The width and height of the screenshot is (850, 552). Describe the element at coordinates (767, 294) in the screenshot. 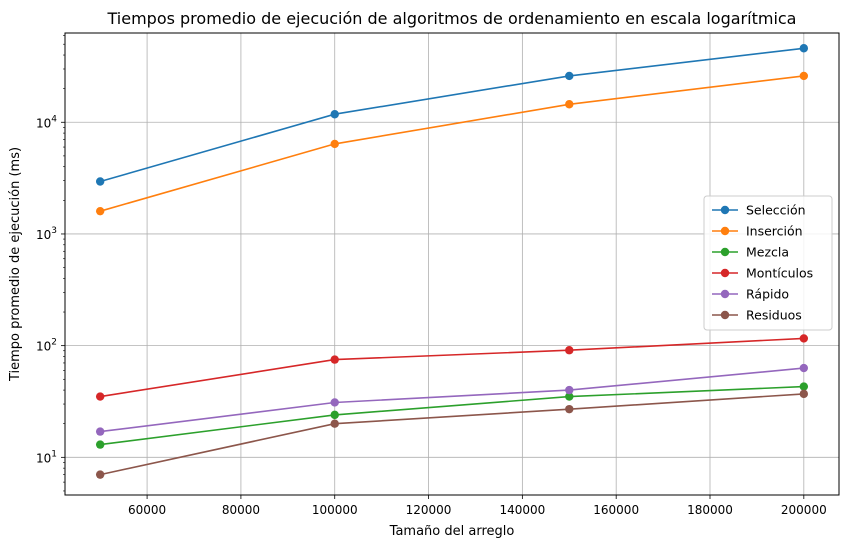

I see `legend-label: Rápido` at that location.